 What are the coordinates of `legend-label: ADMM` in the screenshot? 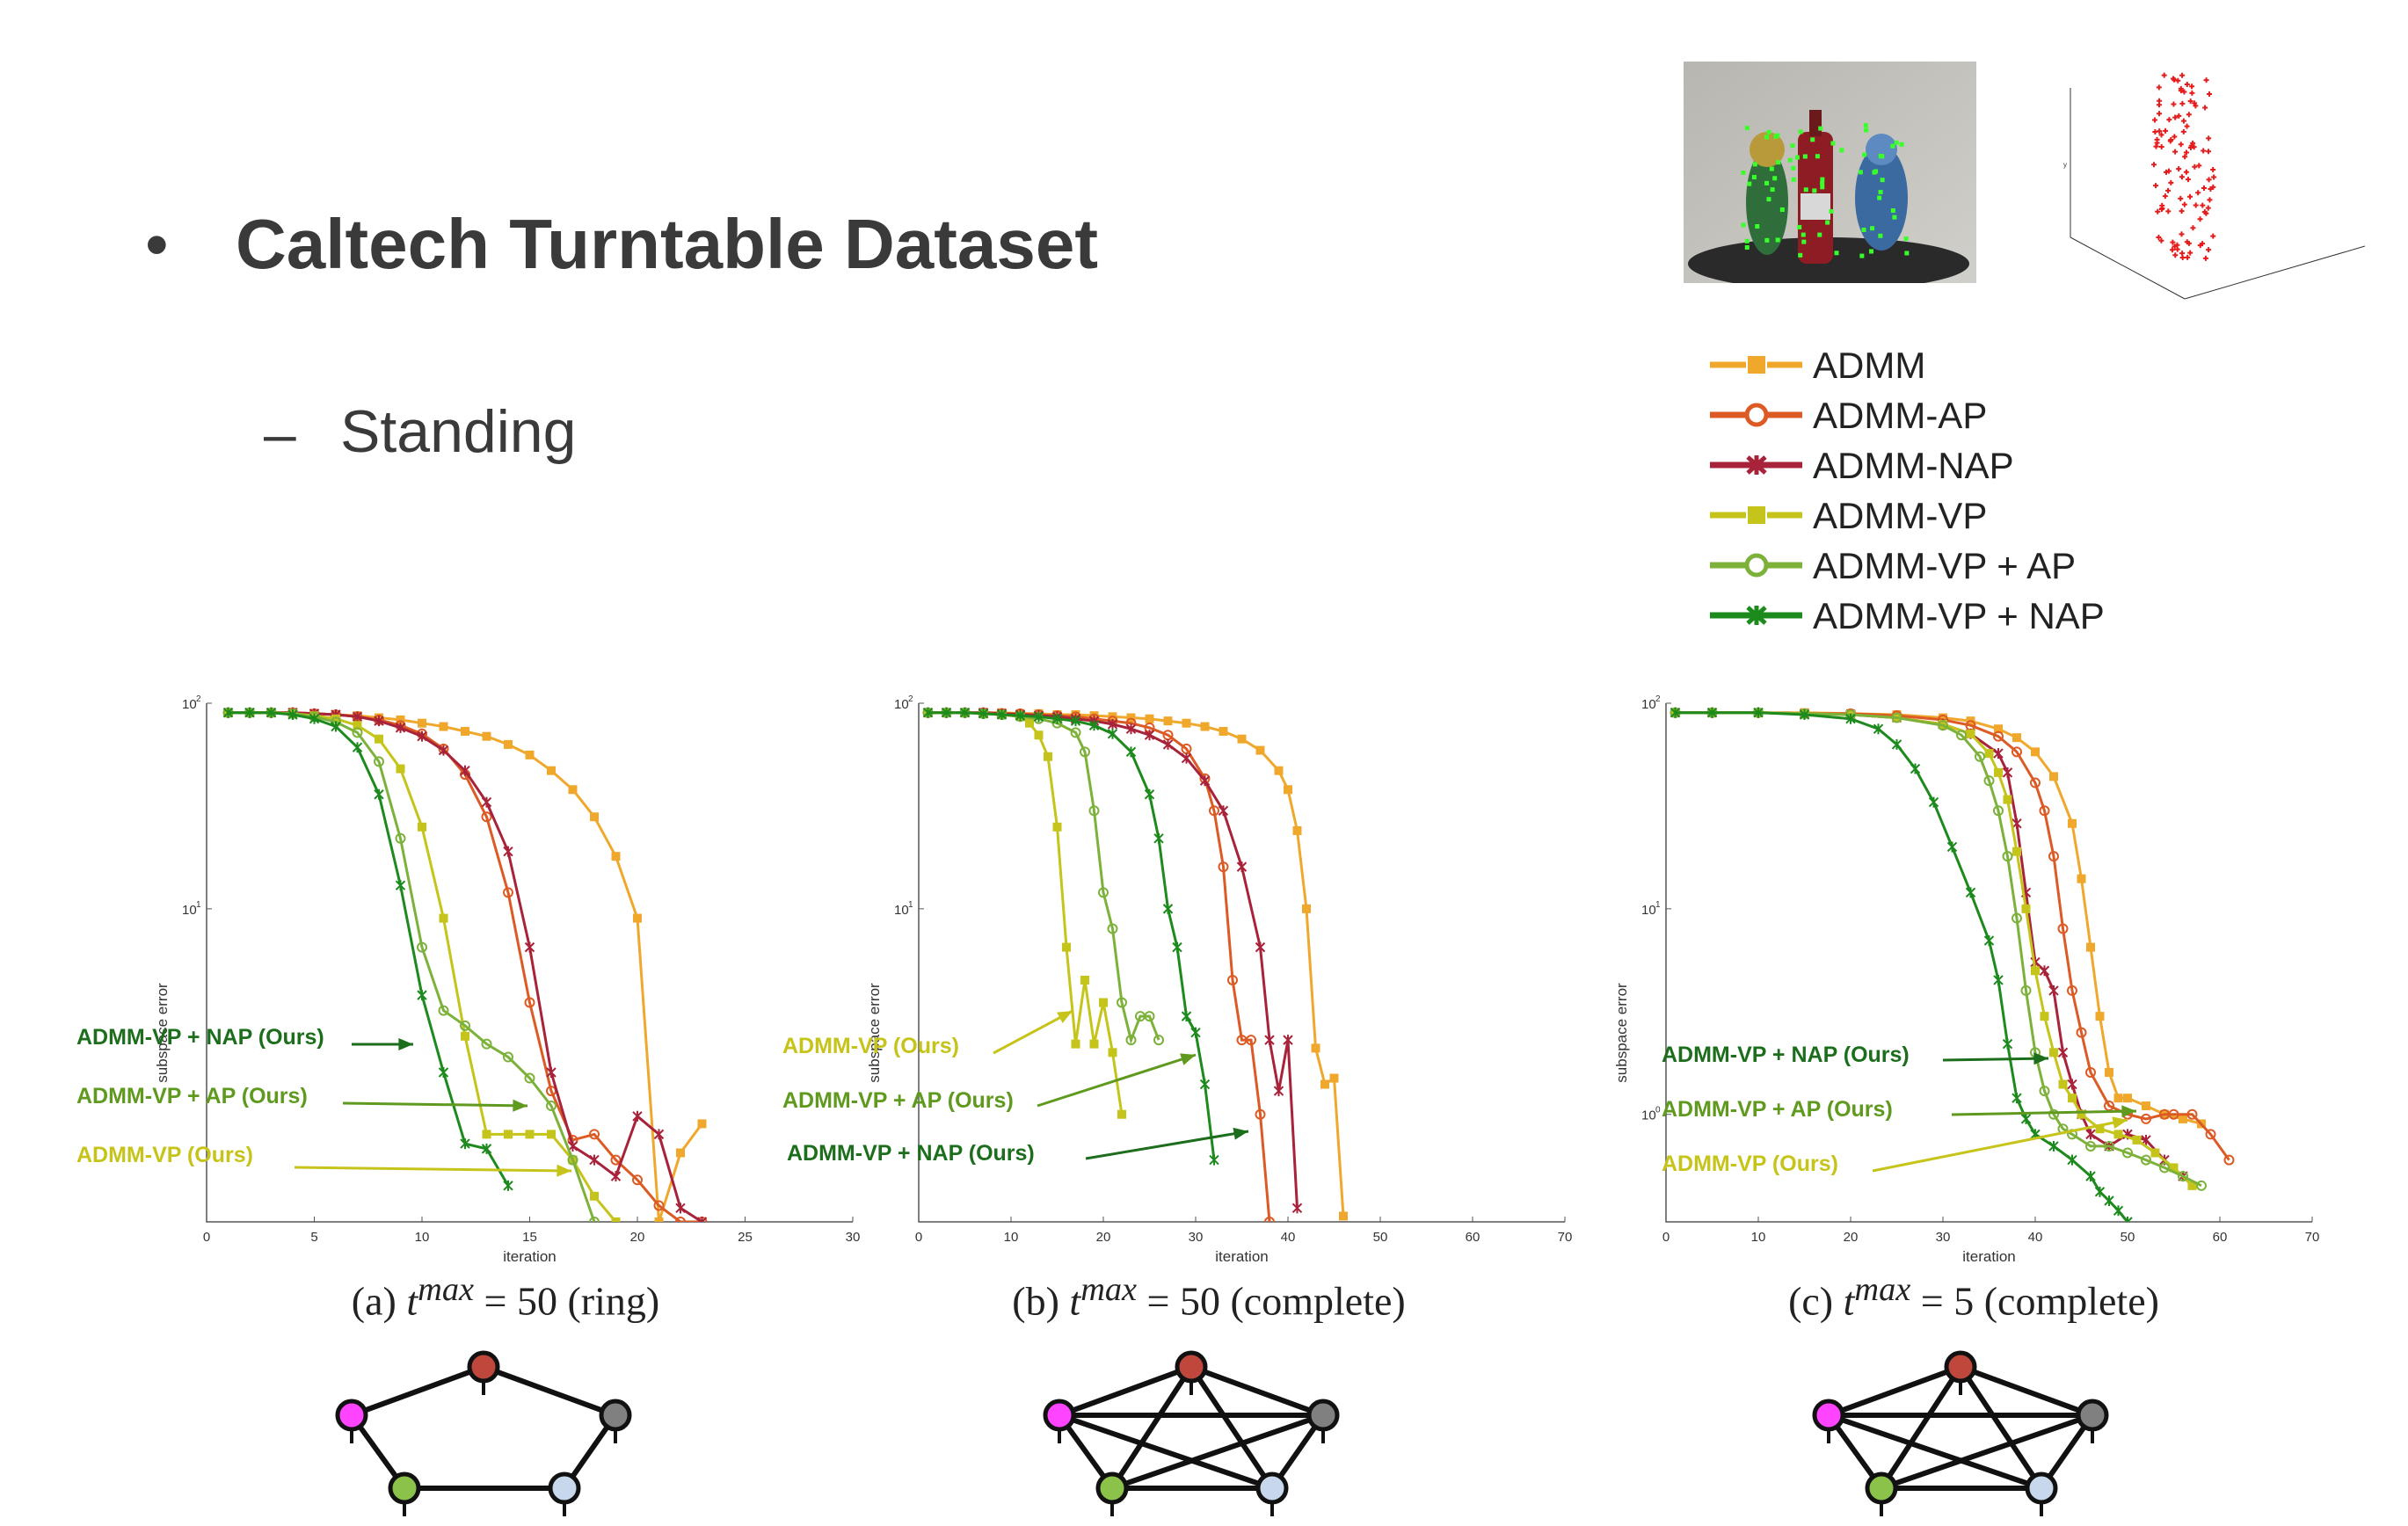 It's located at (1869, 366).